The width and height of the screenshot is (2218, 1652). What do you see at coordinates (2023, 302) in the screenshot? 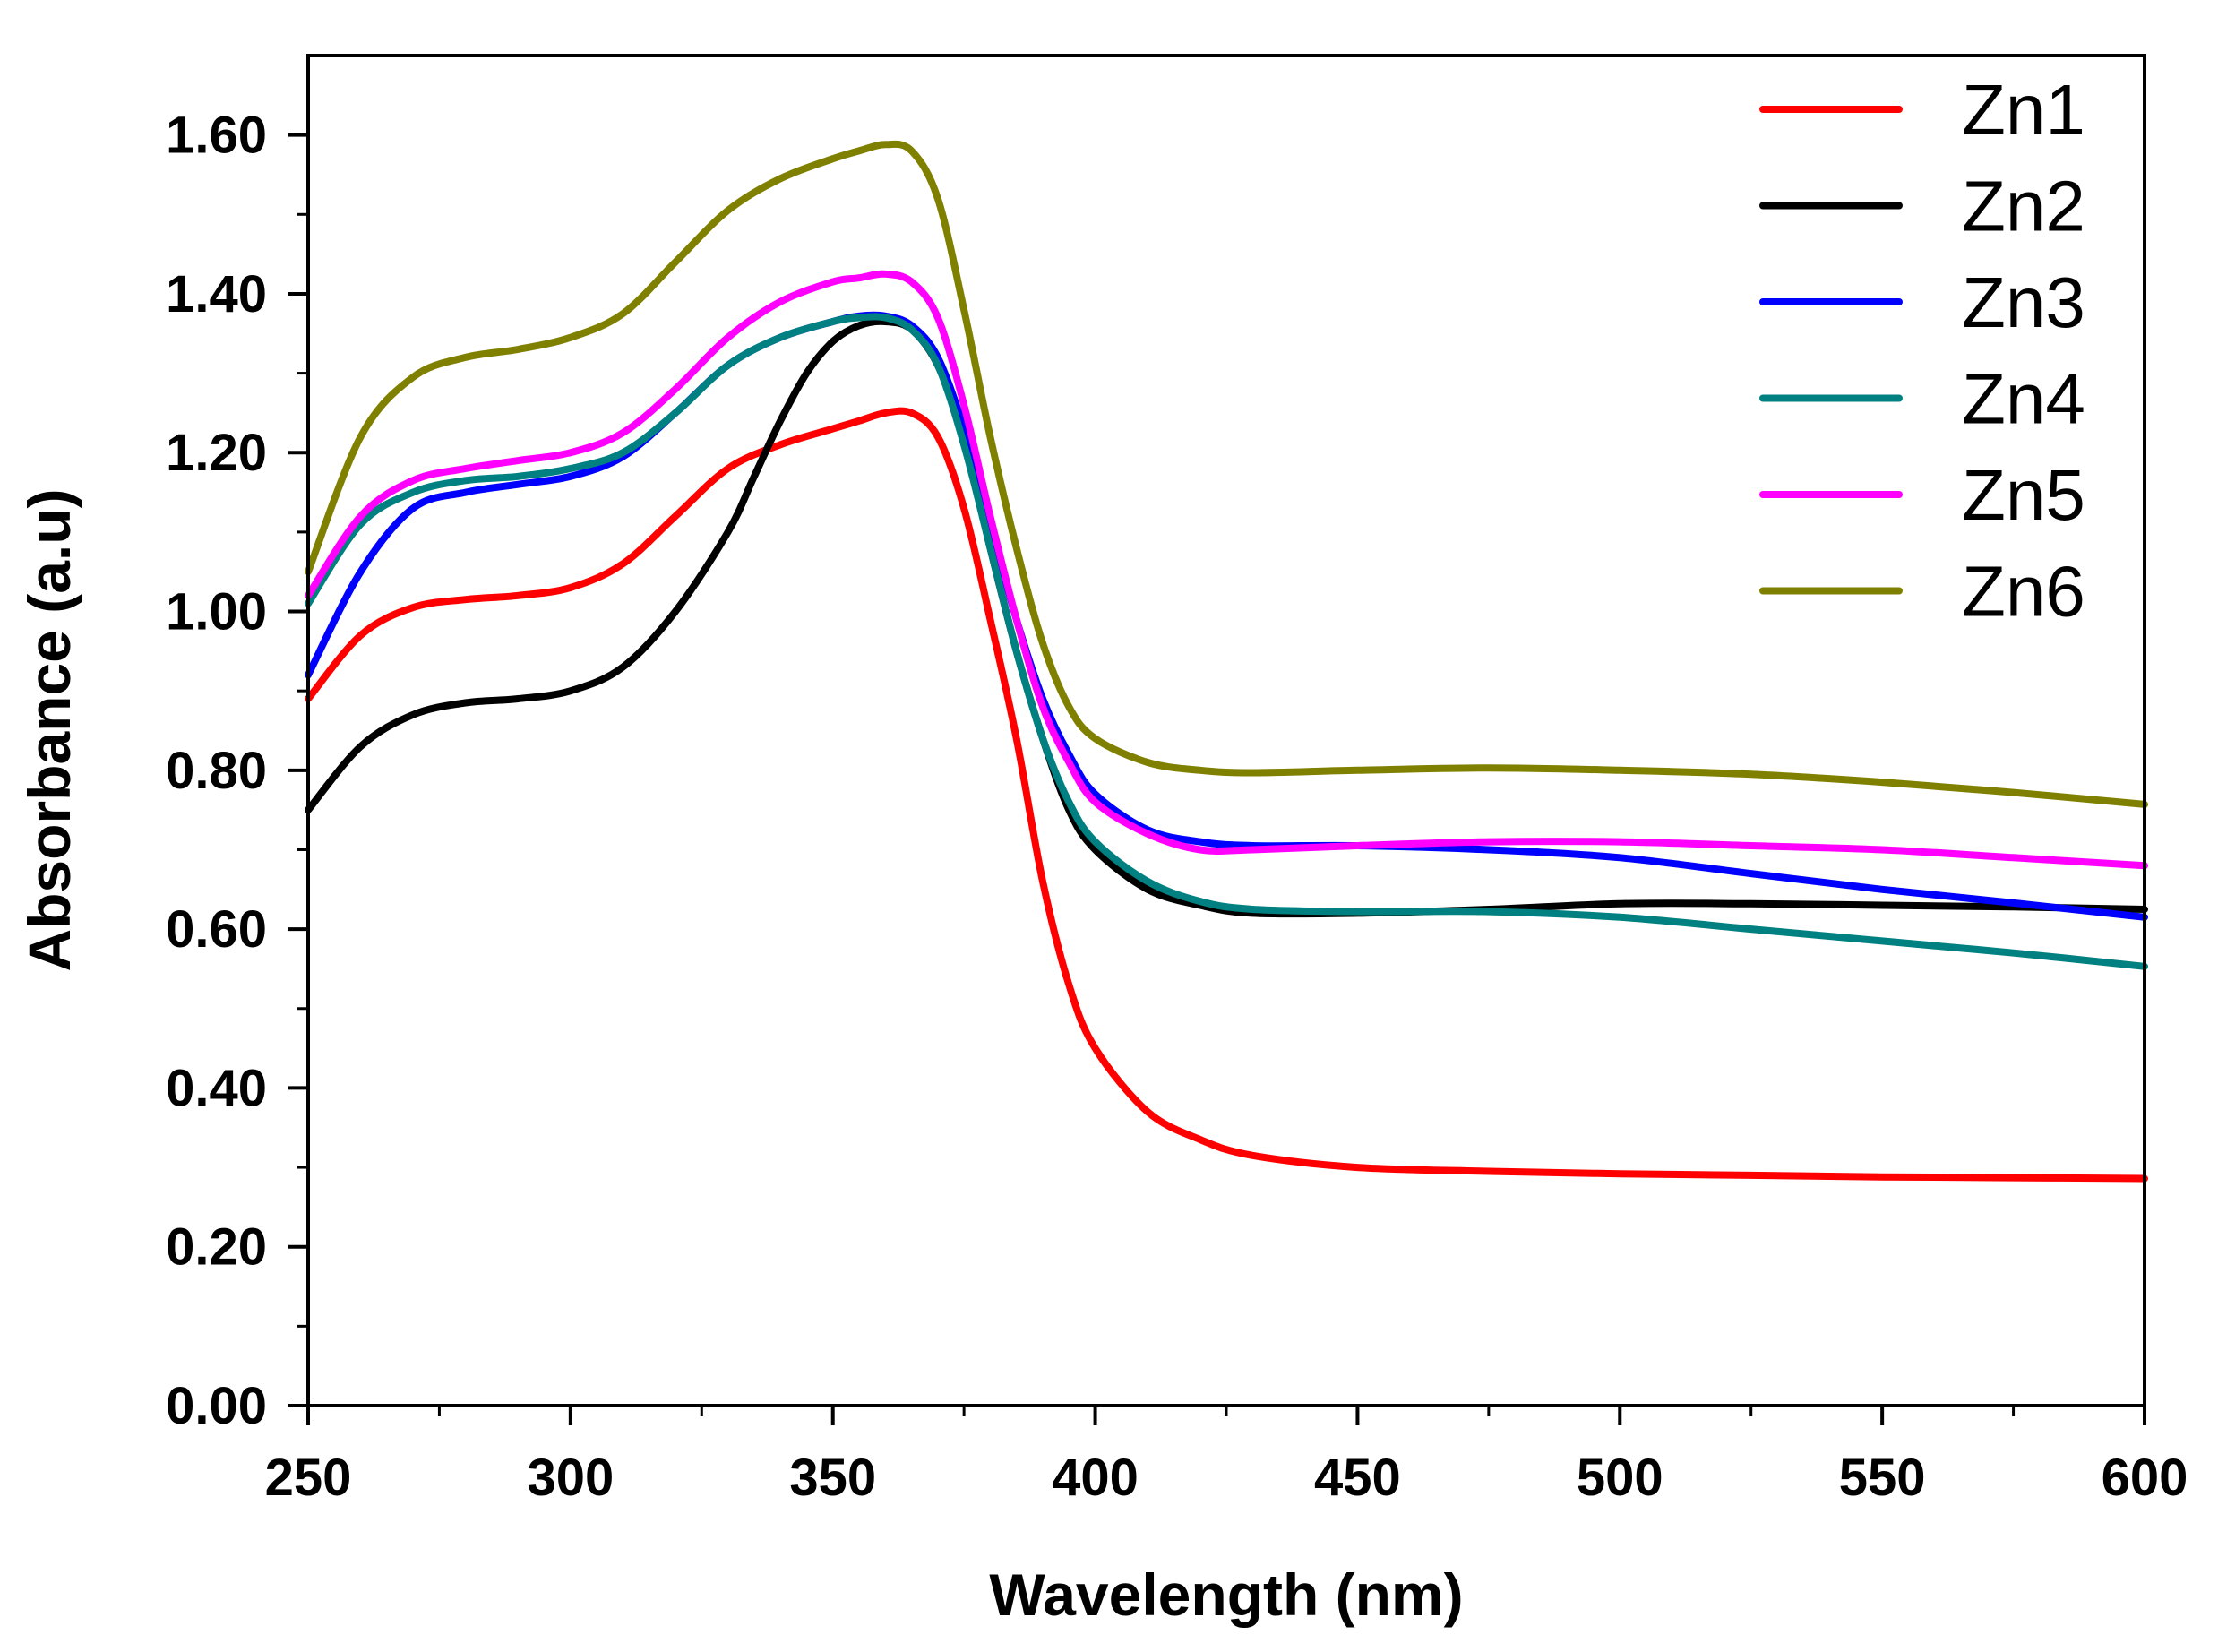
I see `legend-label-zn3: Zn3` at bounding box center [2023, 302].